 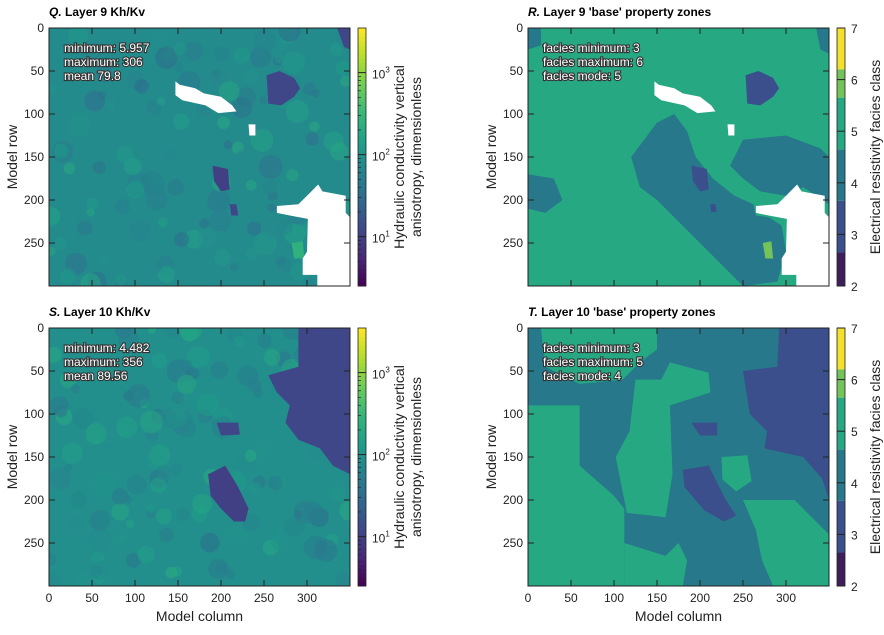 What do you see at coordinates (264, 598) in the screenshot?
I see `x-tick-label: 250` at bounding box center [264, 598].